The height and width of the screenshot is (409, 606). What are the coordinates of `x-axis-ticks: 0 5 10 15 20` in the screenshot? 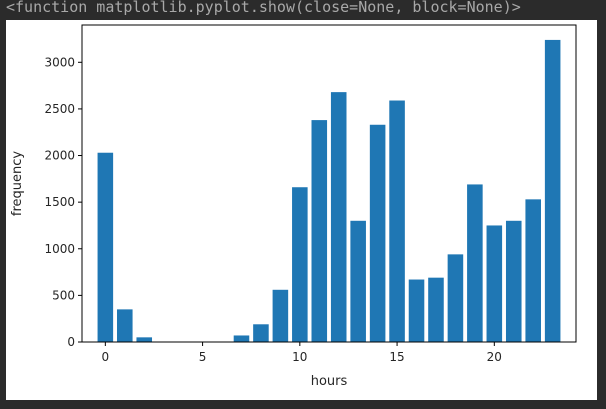 It's located at (302, 353).